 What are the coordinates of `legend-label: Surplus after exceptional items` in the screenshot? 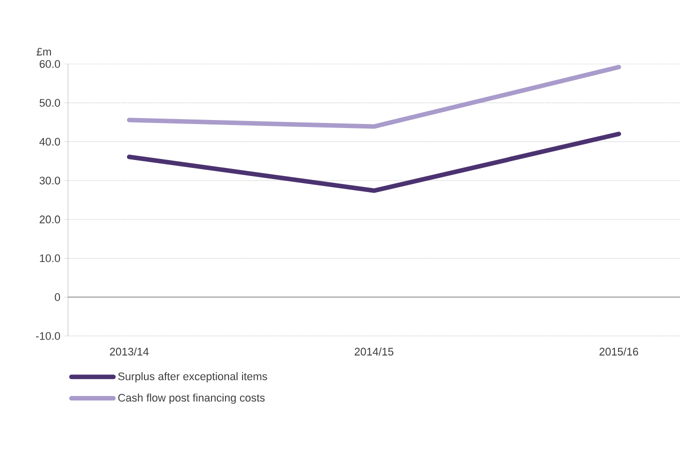 It's located at (193, 377).